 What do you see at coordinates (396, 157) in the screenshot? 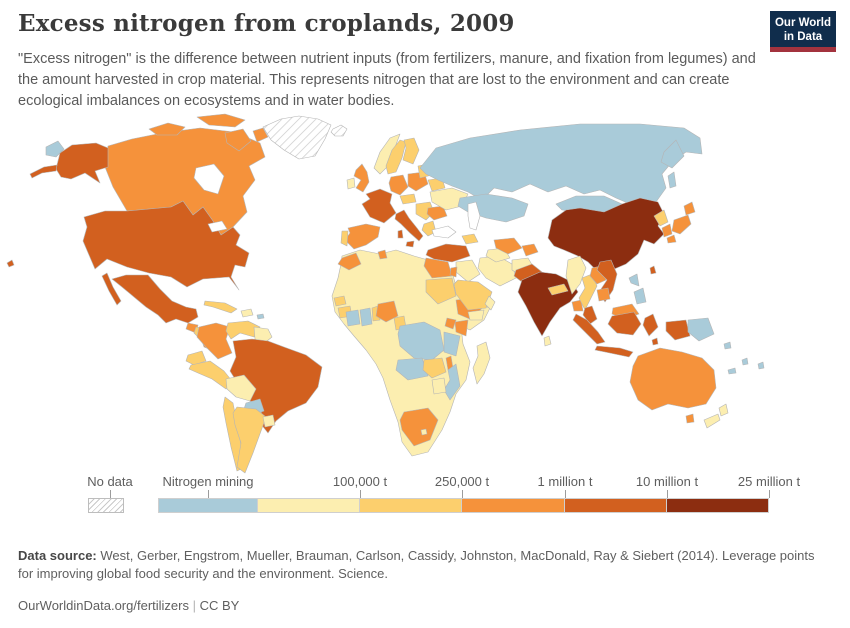
I see `country-sweden: Sweden` at bounding box center [396, 157].